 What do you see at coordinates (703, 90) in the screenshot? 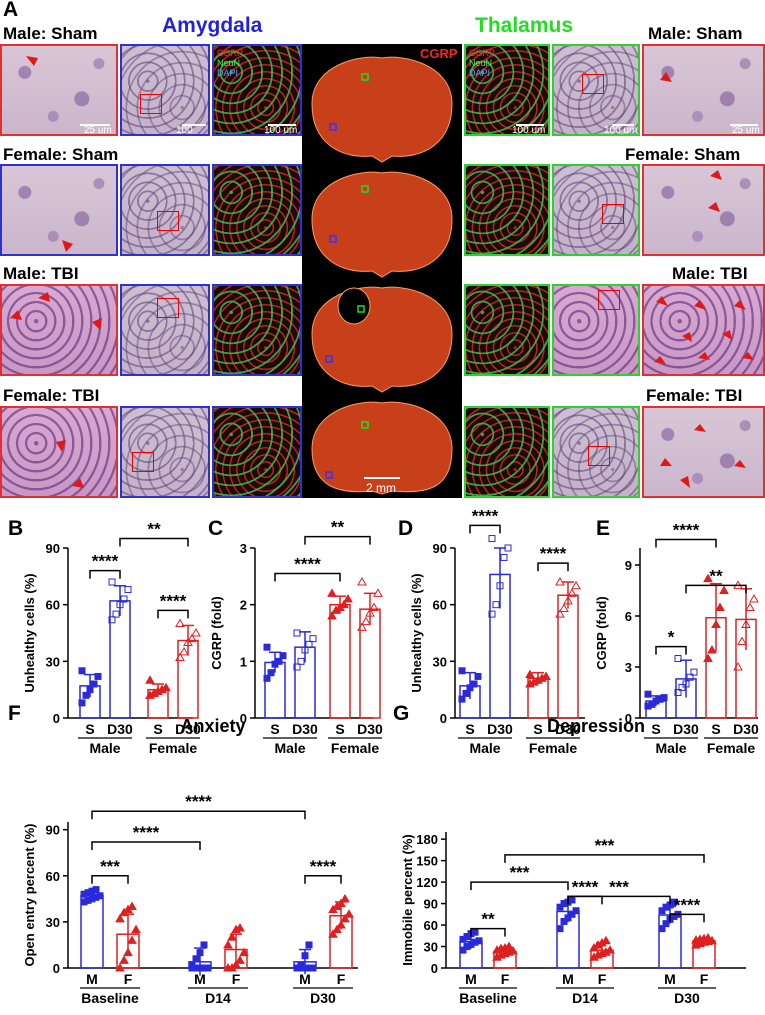
I see `thalamus-he-highmag-male-sham: 25 um` at bounding box center [703, 90].